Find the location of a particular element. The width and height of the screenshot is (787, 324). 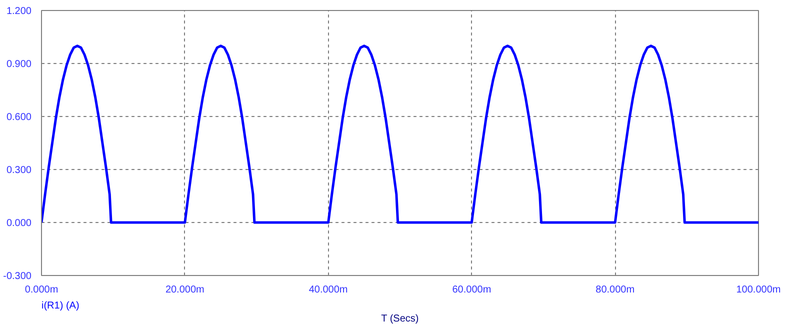

y-tick-label: 0.900 is located at coordinates (19, 64).